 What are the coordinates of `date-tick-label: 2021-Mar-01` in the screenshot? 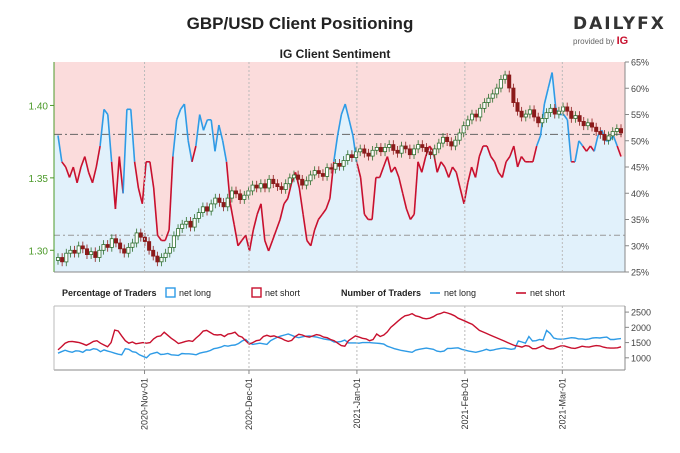 It's located at (562, 404).